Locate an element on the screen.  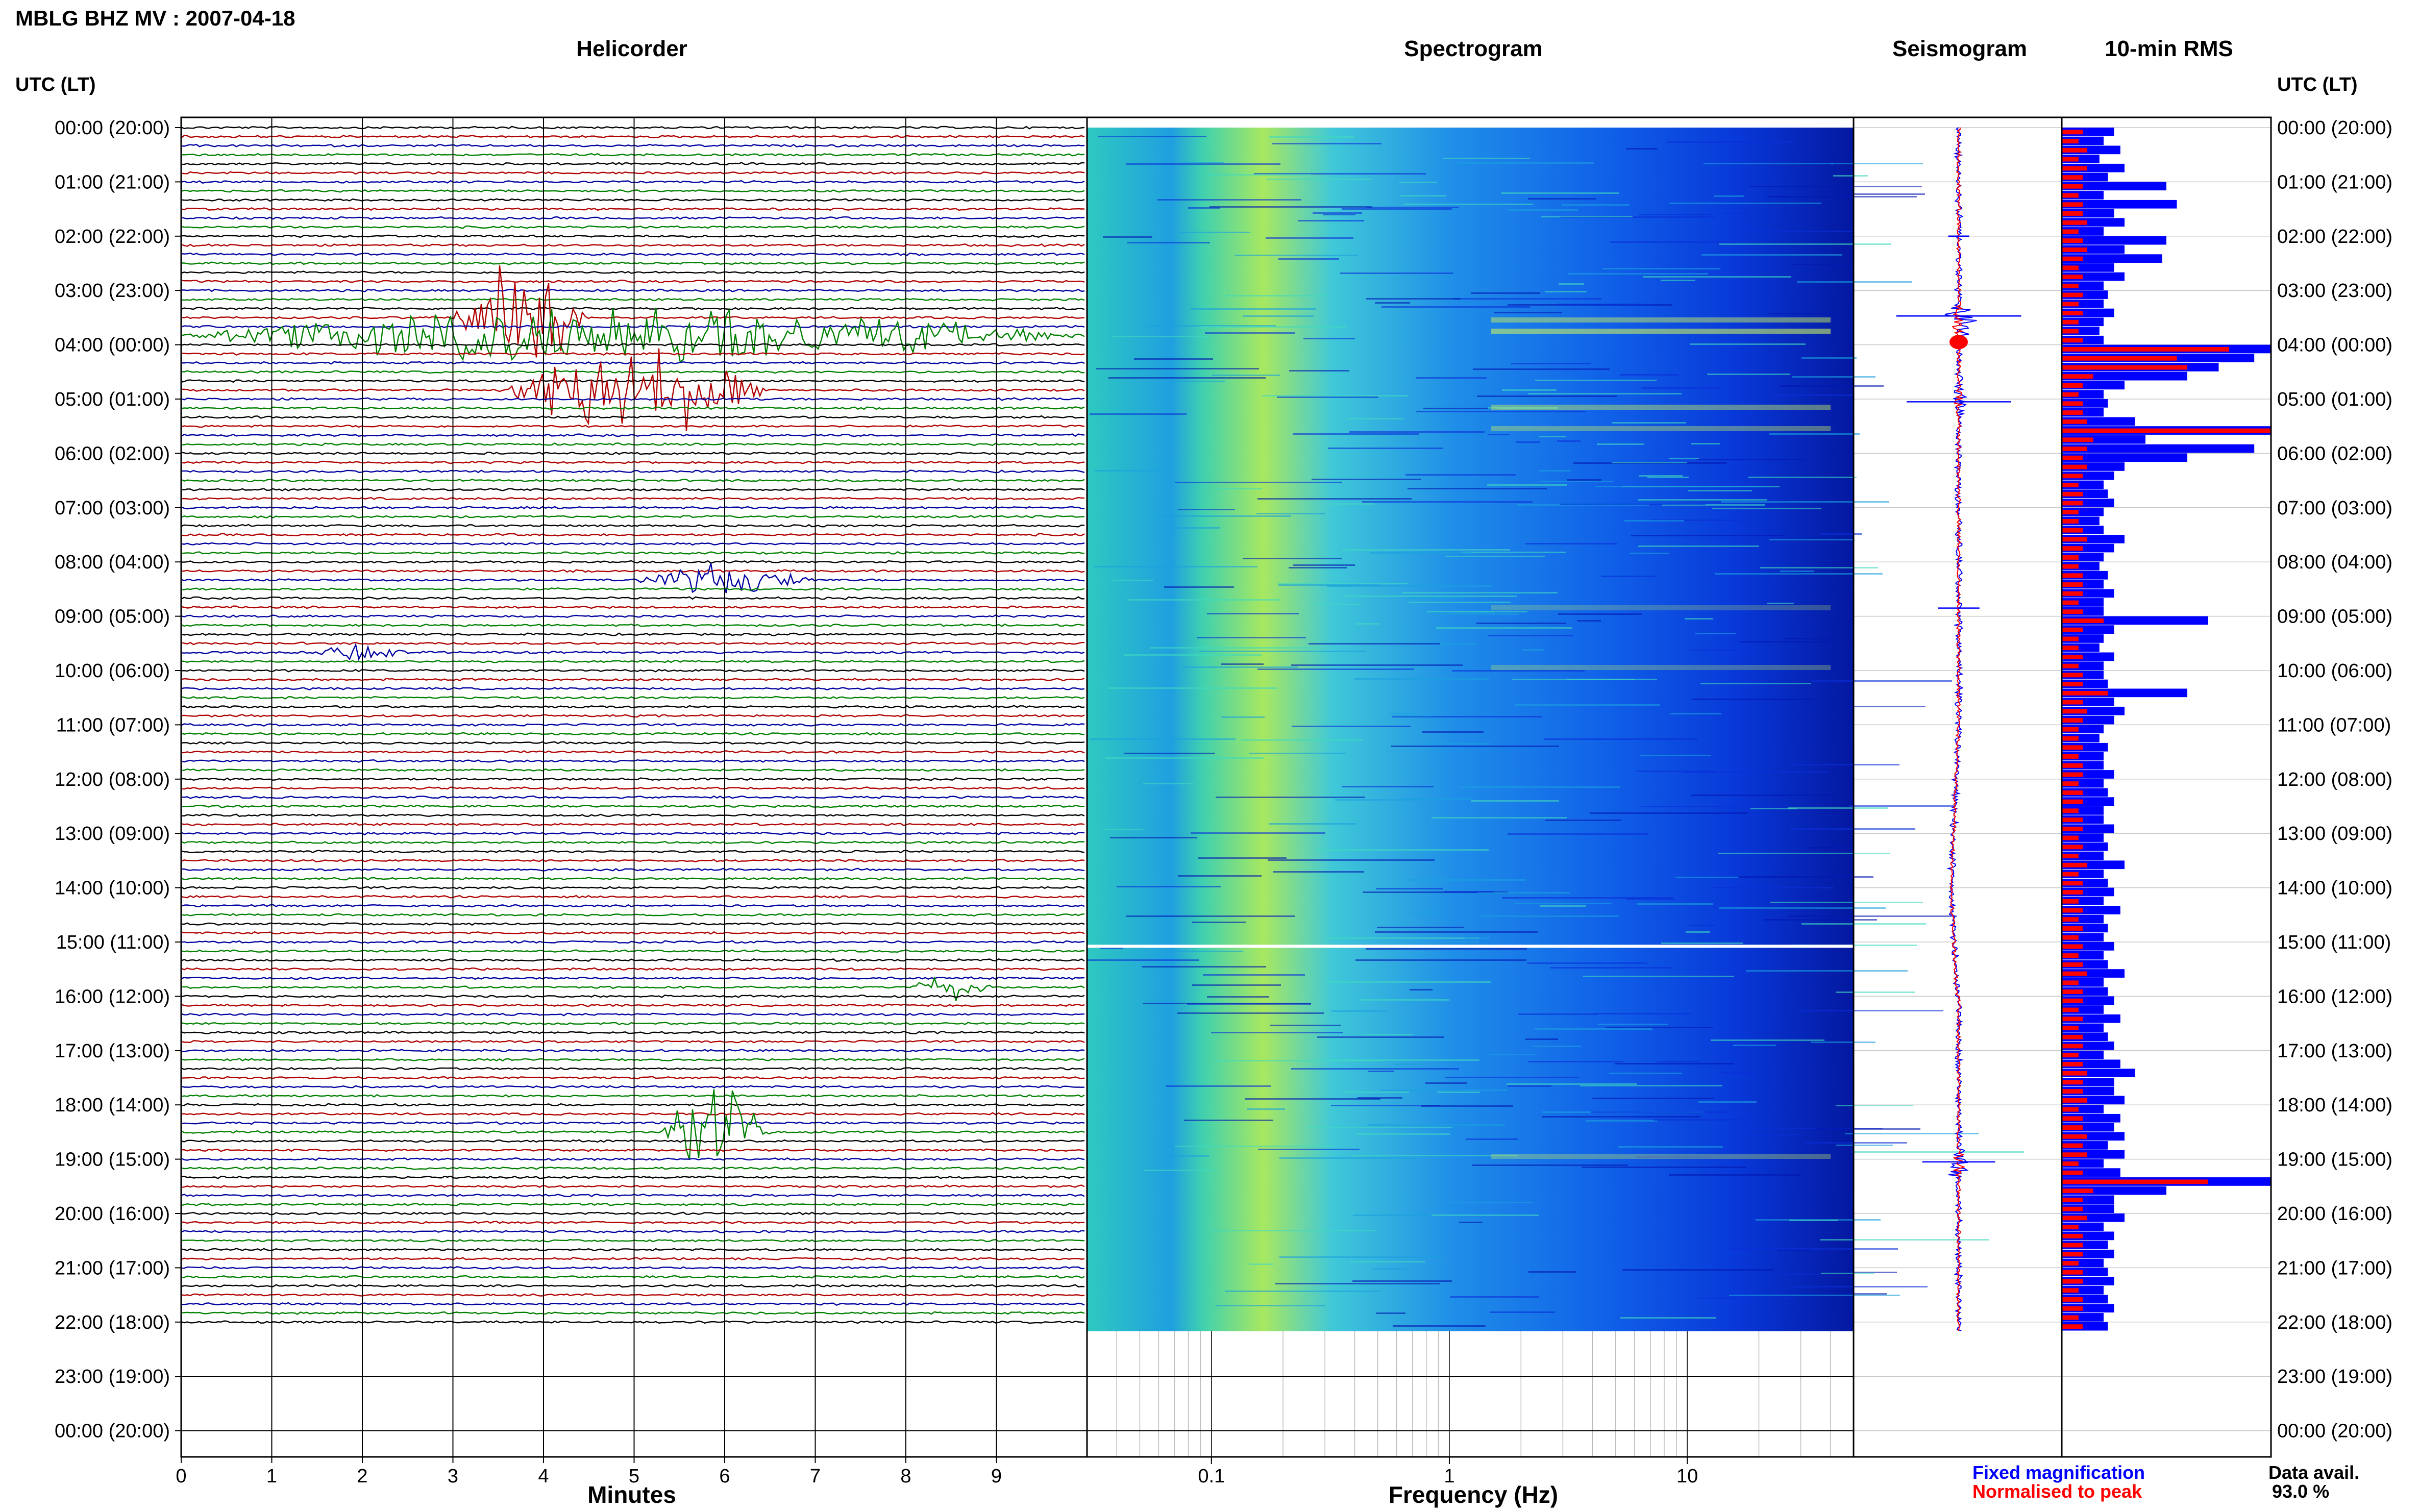
minute-tick-label: 5 is located at coordinates (634, 1476).